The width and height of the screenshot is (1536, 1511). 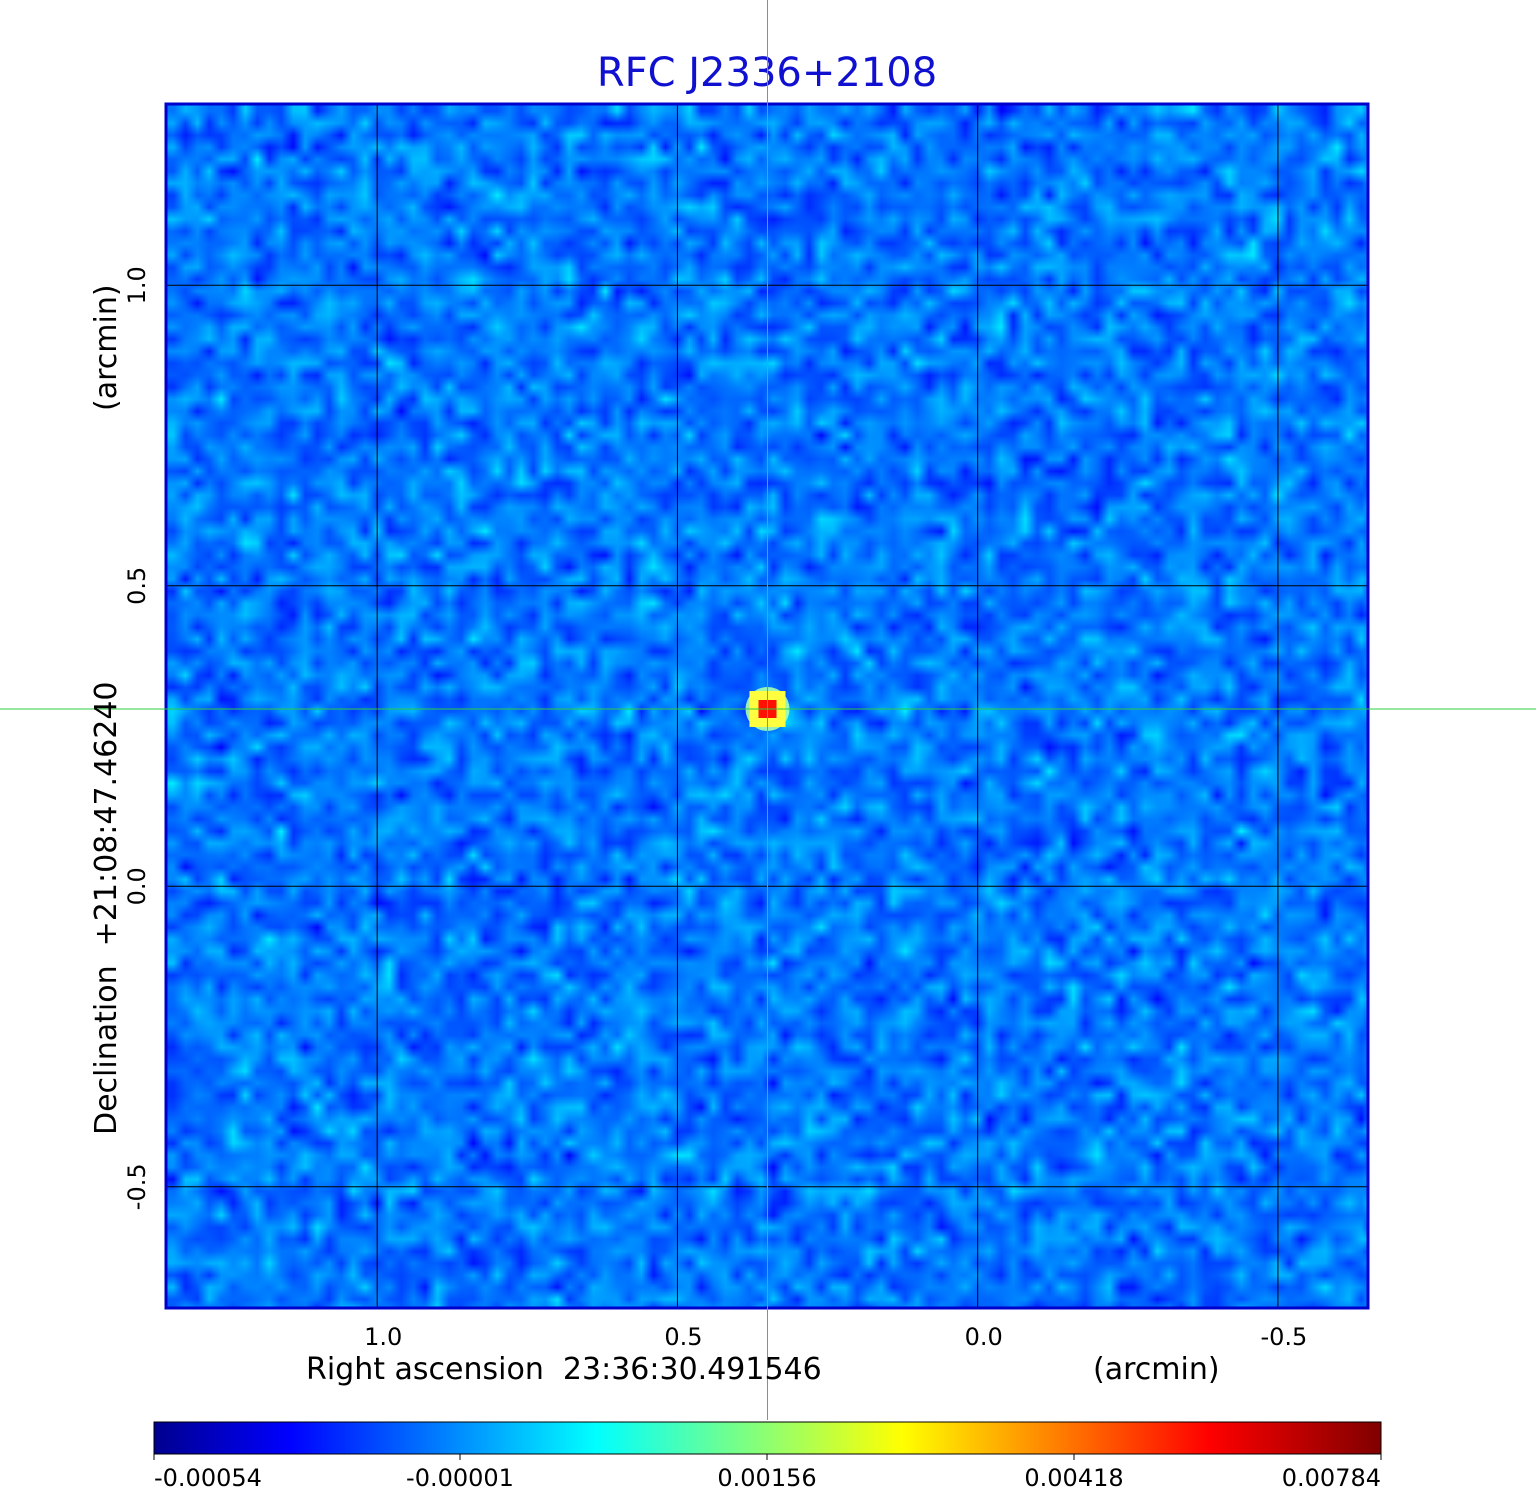 I want to click on colorbar-tick-label: -0.00054, so click(x=208, y=1478).